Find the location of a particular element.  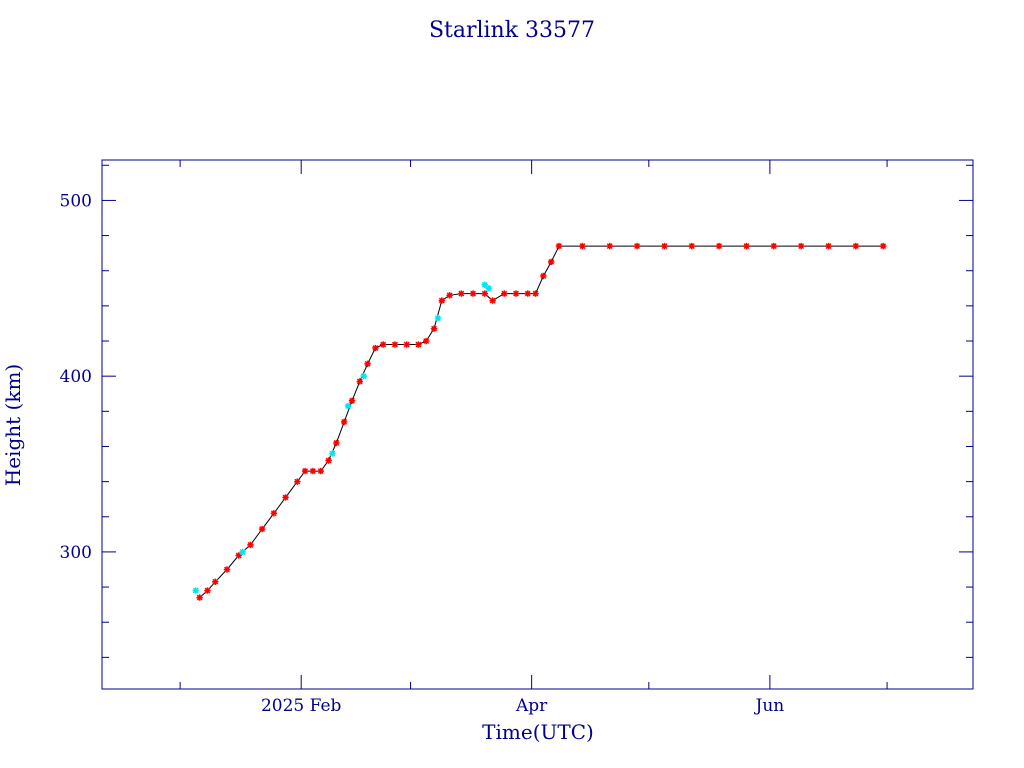

y-axis-label: Height (km) is located at coordinates (13, 425).